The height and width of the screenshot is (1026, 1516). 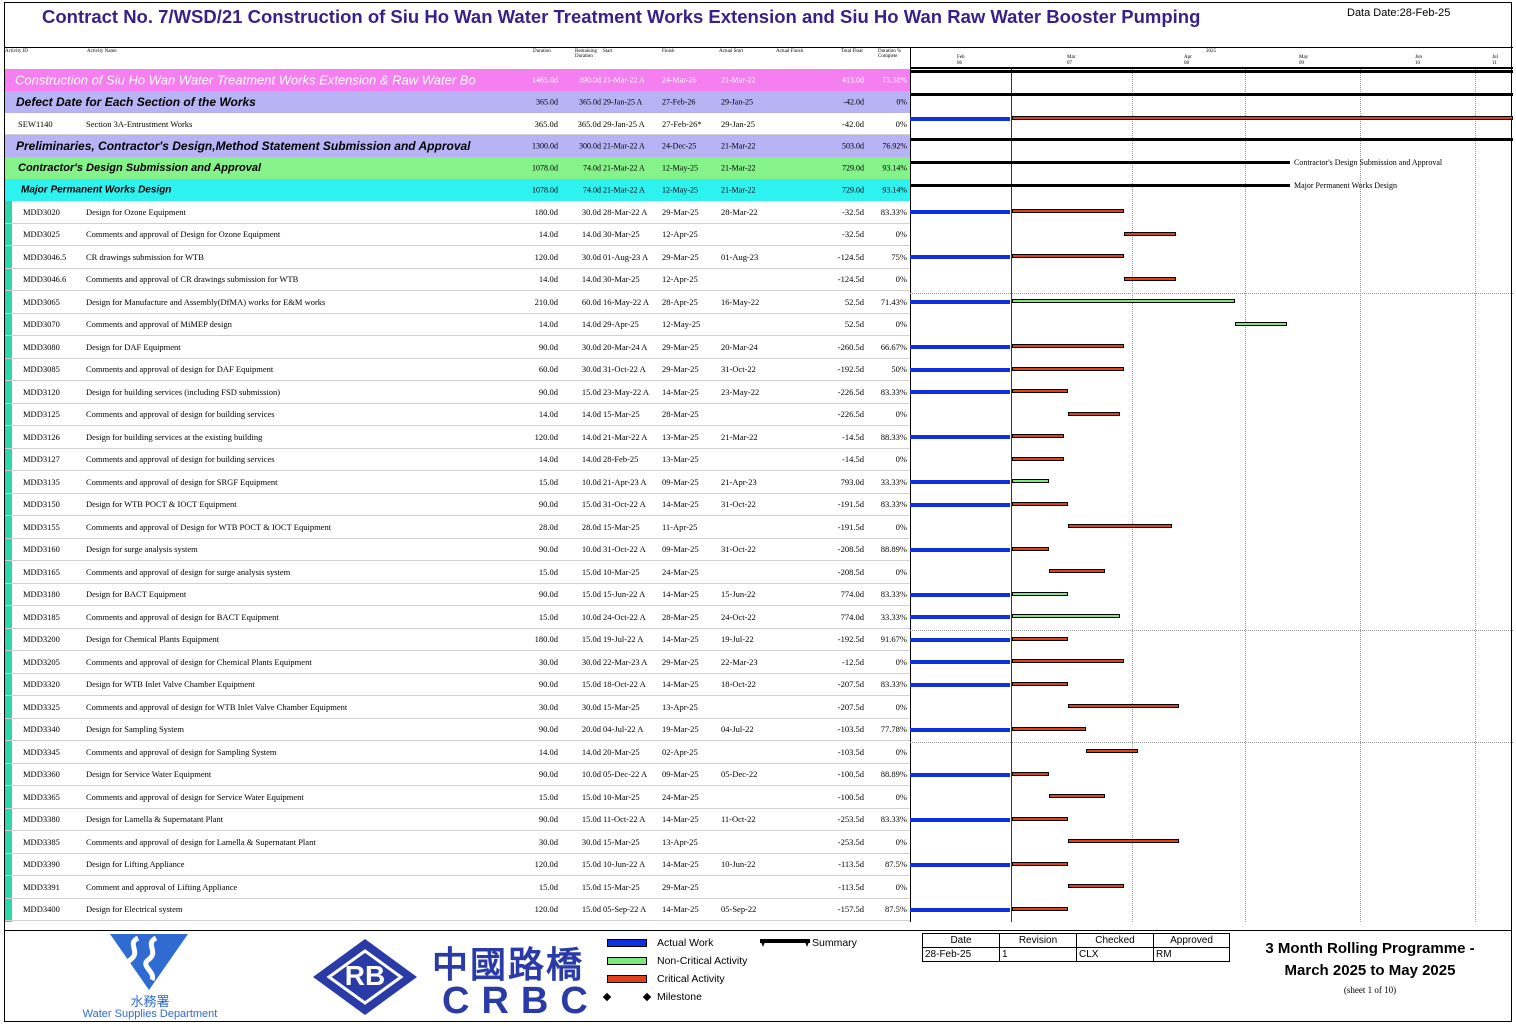 What do you see at coordinates (738, 594) in the screenshot?
I see `activity-actual-start: 15-Jun-22` at bounding box center [738, 594].